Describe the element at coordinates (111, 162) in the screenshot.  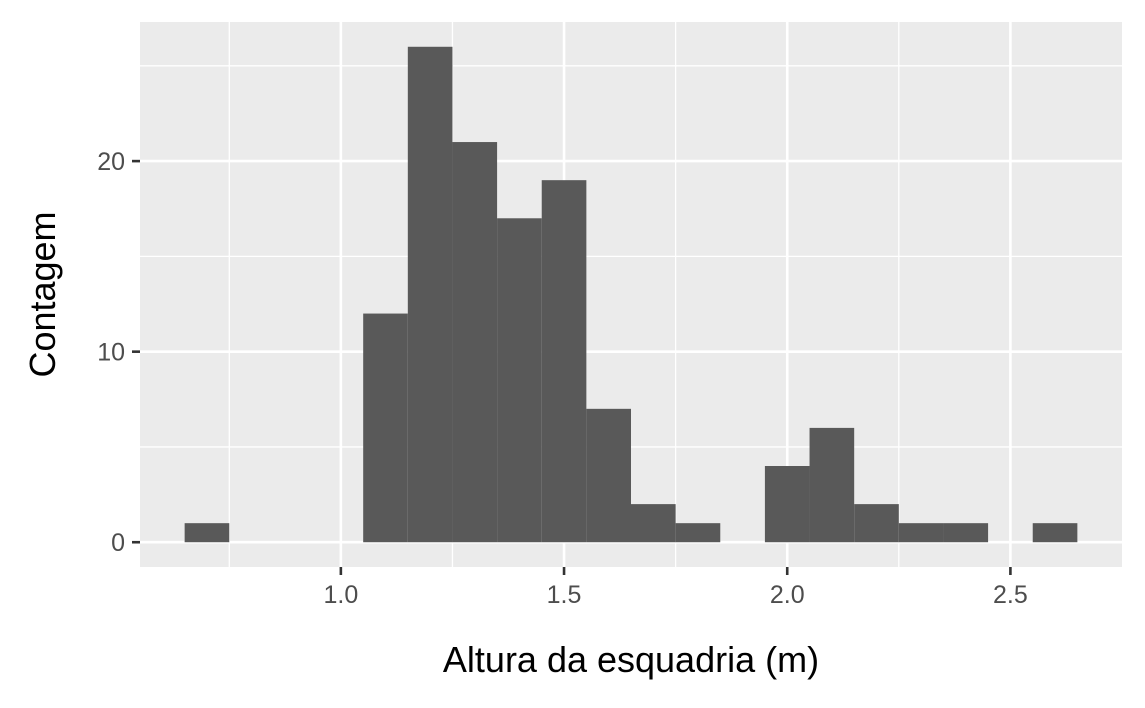
I see `y-tick-label: 20` at that location.